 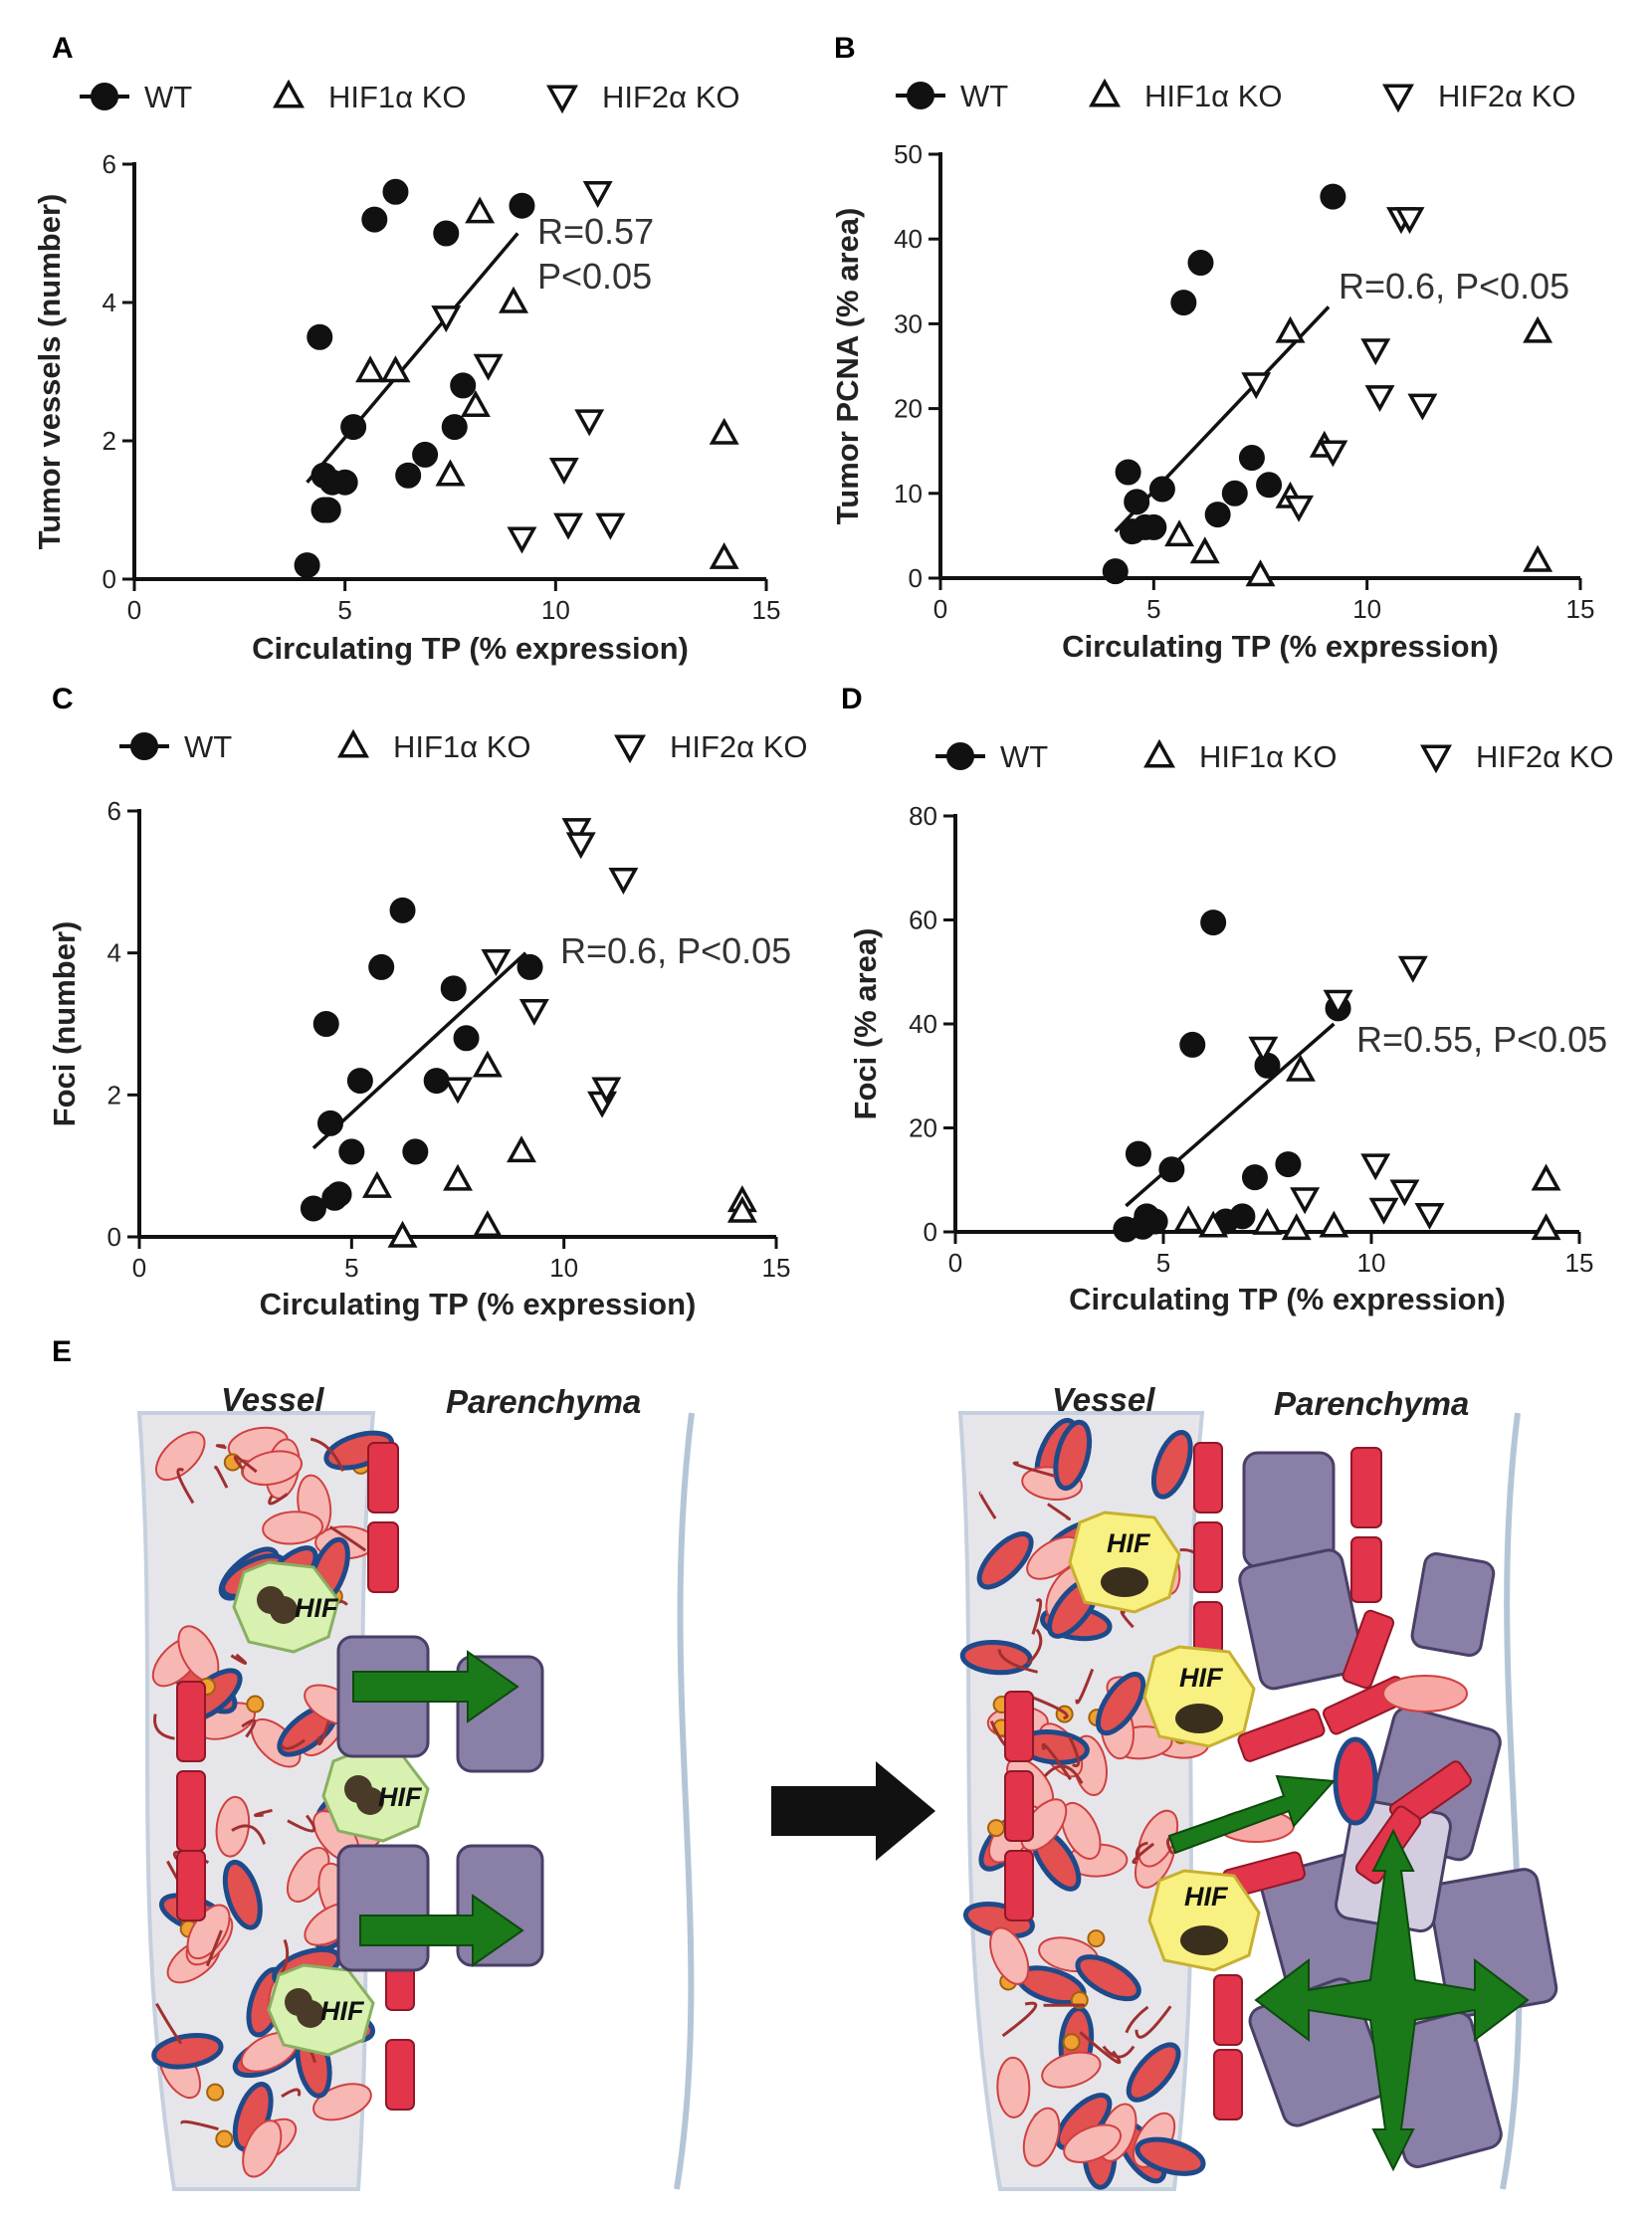 I want to click on left-hif-cell-3: HIF, so click(x=321, y=2010).